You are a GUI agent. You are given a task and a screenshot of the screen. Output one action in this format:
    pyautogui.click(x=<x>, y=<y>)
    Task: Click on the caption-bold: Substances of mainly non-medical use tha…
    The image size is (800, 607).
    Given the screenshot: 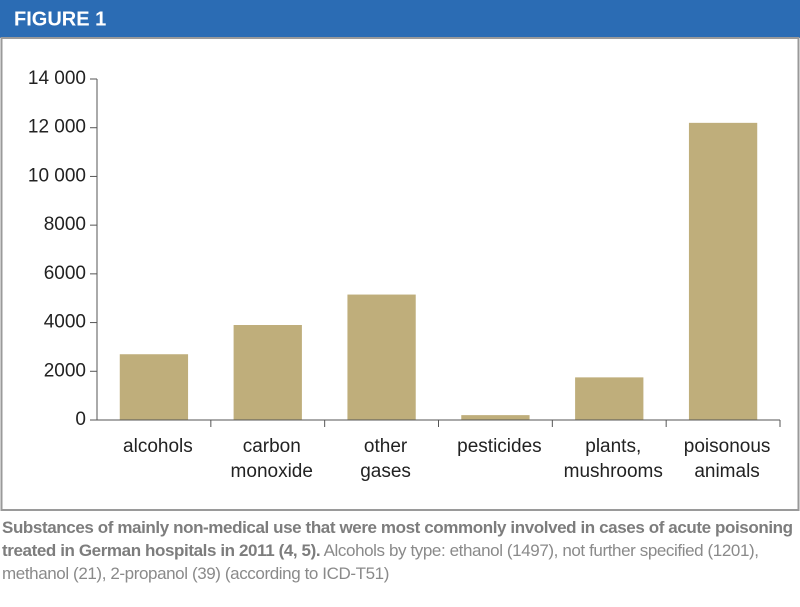 What is the action you would take?
    pyautogui.click(x=397, y=539)
    